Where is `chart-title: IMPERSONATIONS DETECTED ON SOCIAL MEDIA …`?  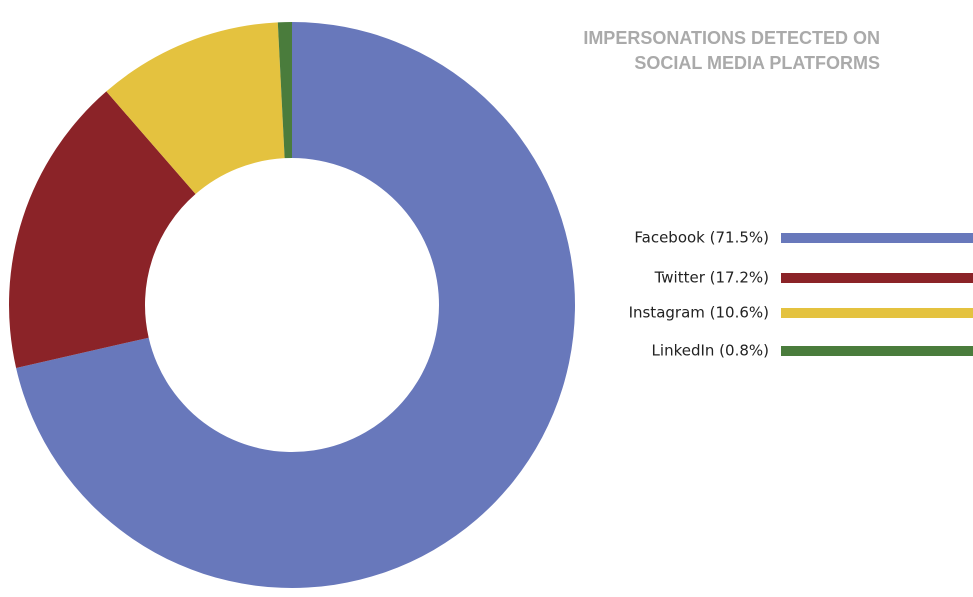 chart-title: IMPERSONATIONS DETECTED ON SOCIAL MEDIA … is located at coordinates (731, 50).